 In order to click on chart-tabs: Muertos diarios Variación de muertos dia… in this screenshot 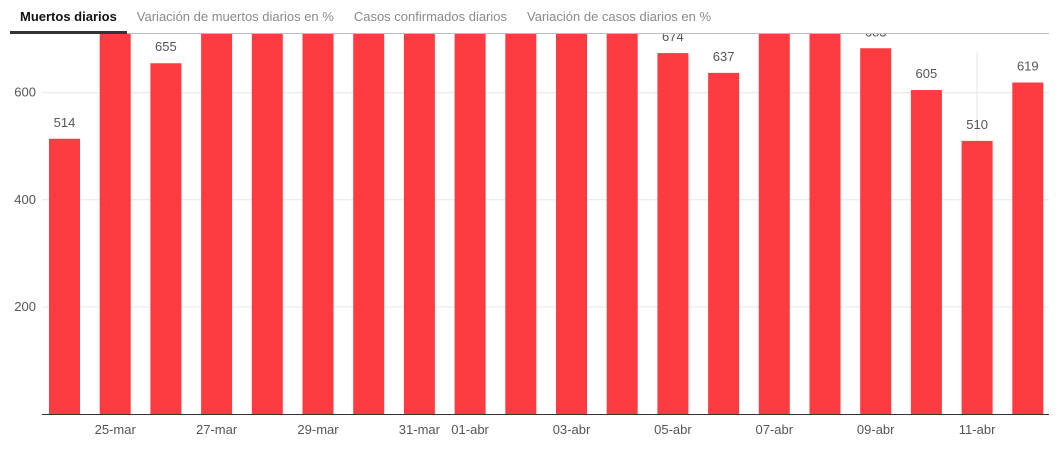, I will do `click(529, 17)`.